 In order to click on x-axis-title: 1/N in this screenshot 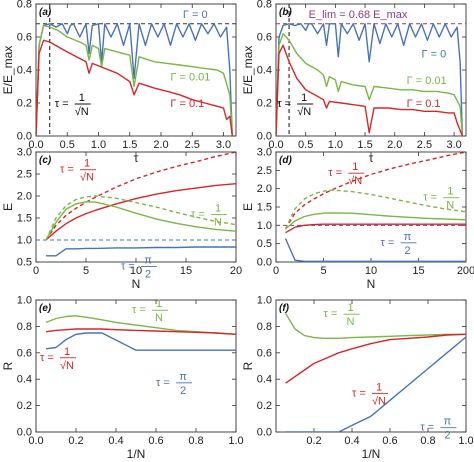, I will do `click(371, 454)`.